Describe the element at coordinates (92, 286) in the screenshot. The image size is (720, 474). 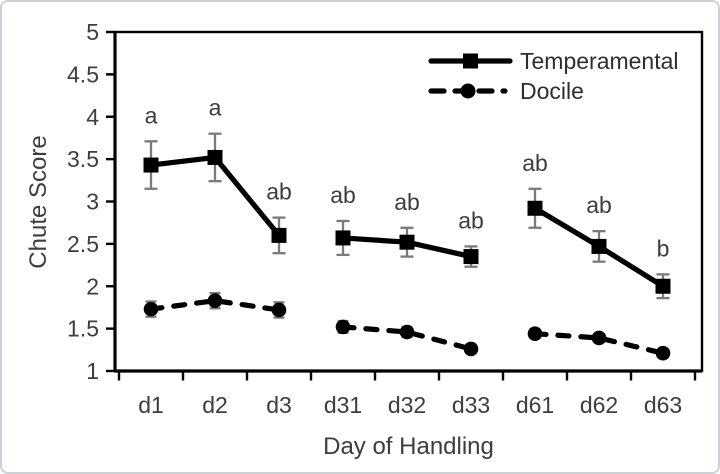
I see `y-tick-label: 2` at that location.